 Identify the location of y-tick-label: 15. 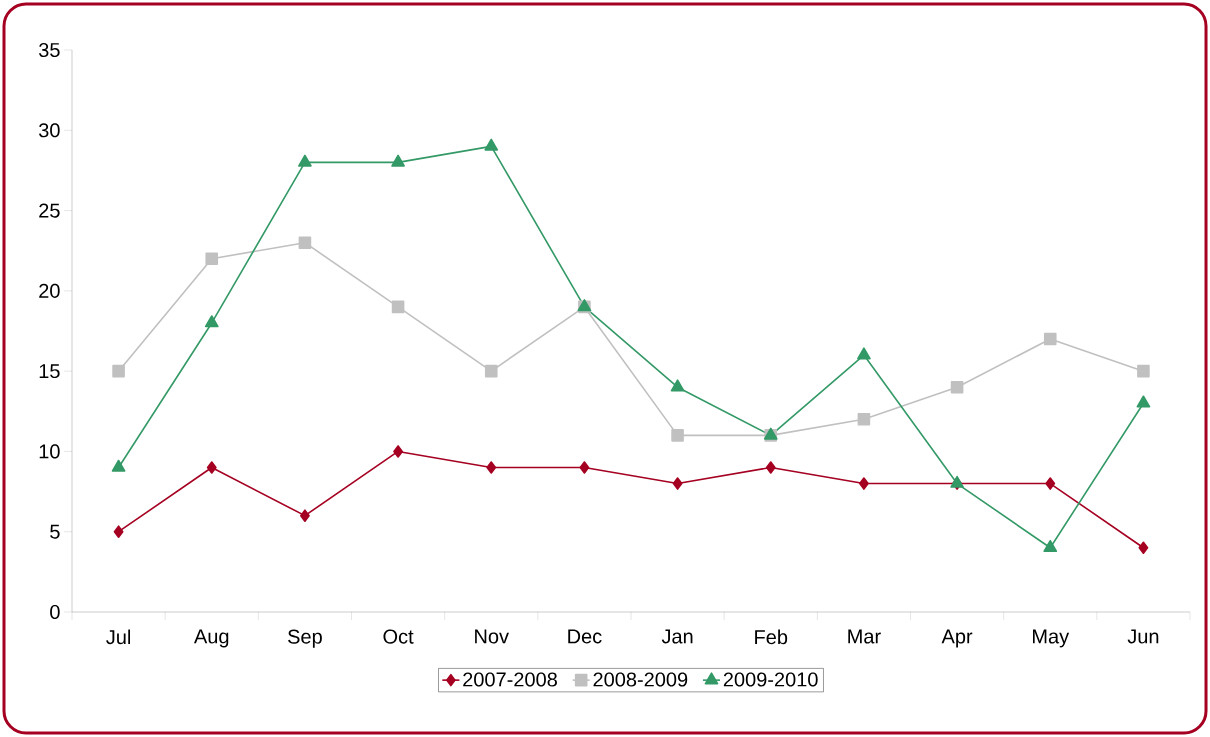
(49, 371).